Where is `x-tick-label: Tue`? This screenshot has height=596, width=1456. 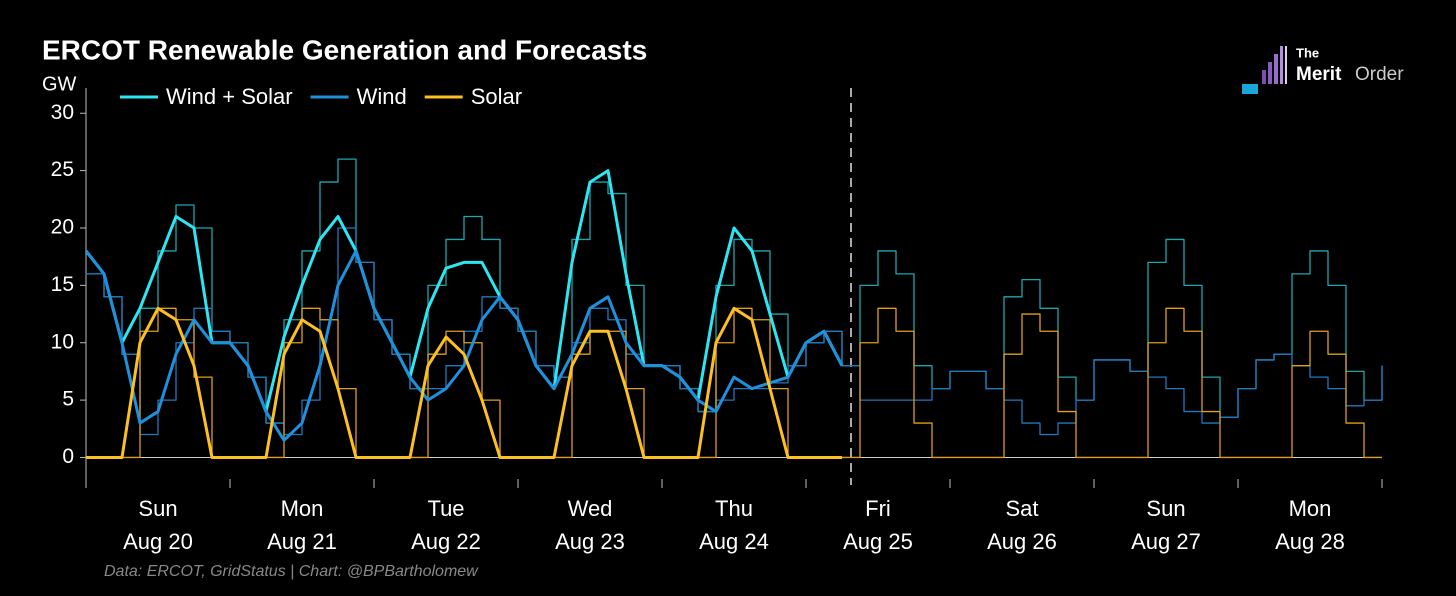
x-tick-label: Tue is located at coordinates (445, 508).